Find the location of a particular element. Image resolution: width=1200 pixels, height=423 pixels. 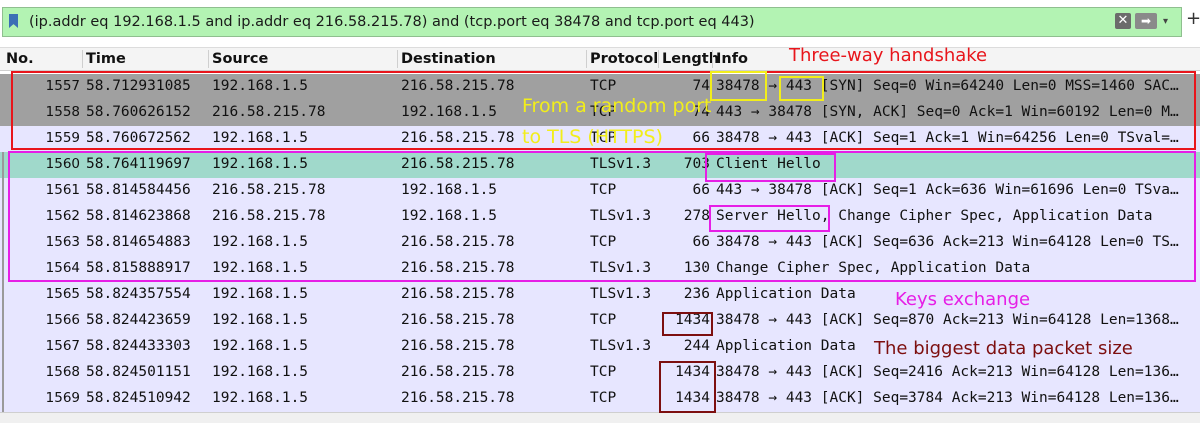

packet-length: 236 is located at coordinates (696, 294).